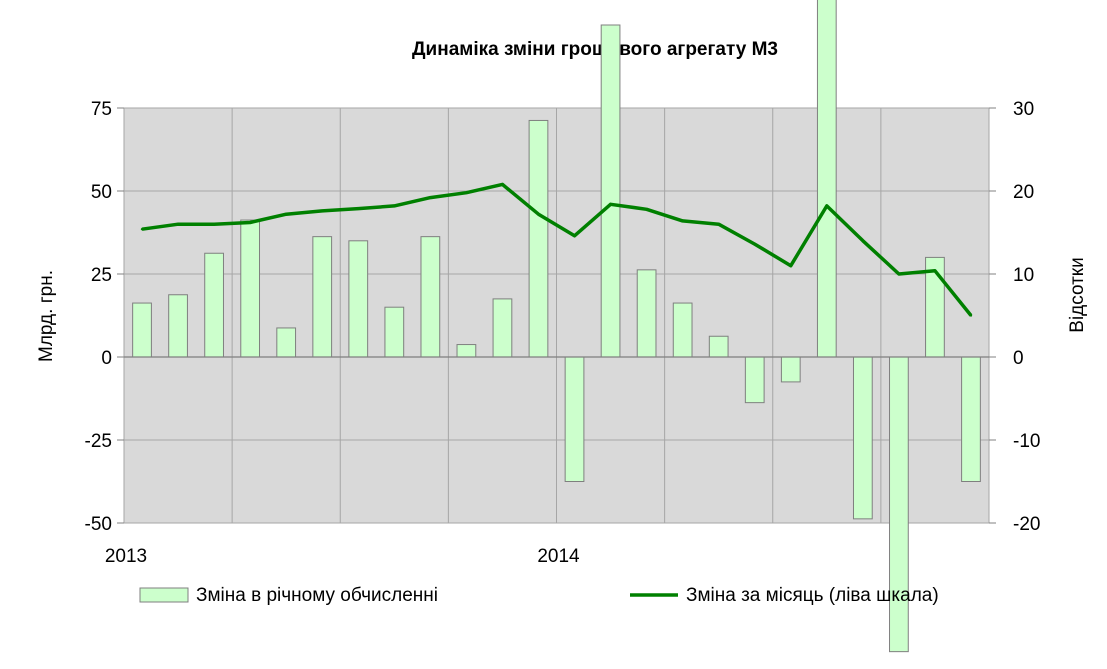 The image size is (1107, 669). I want to click on left-tick-label: 50, so click(101, 192).